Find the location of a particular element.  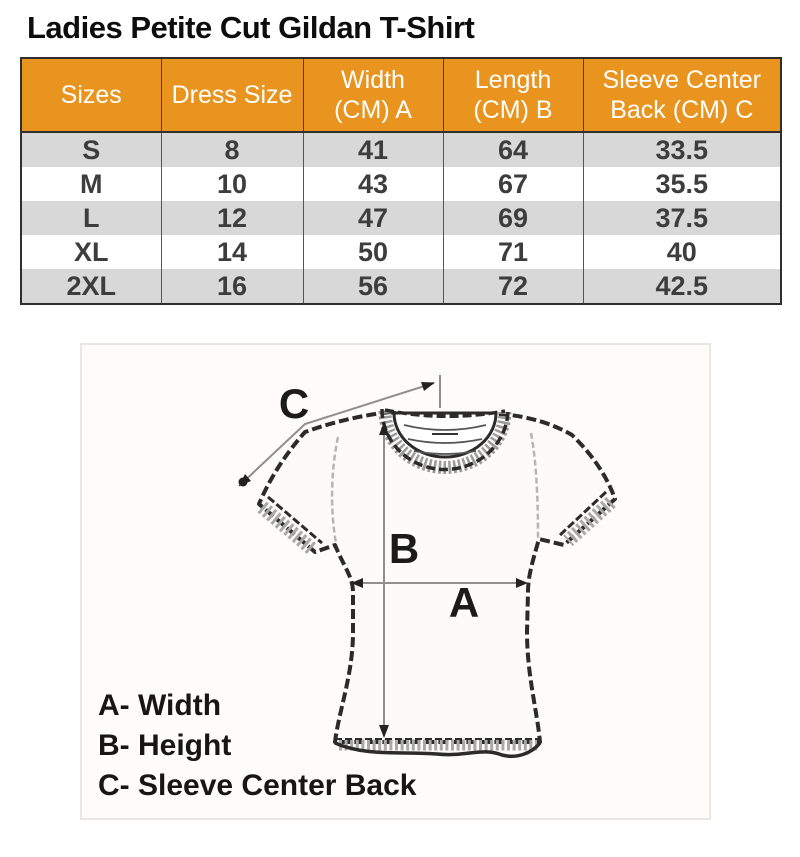

cell-sleeve: 42.5 is located at coordinates (681, 286).